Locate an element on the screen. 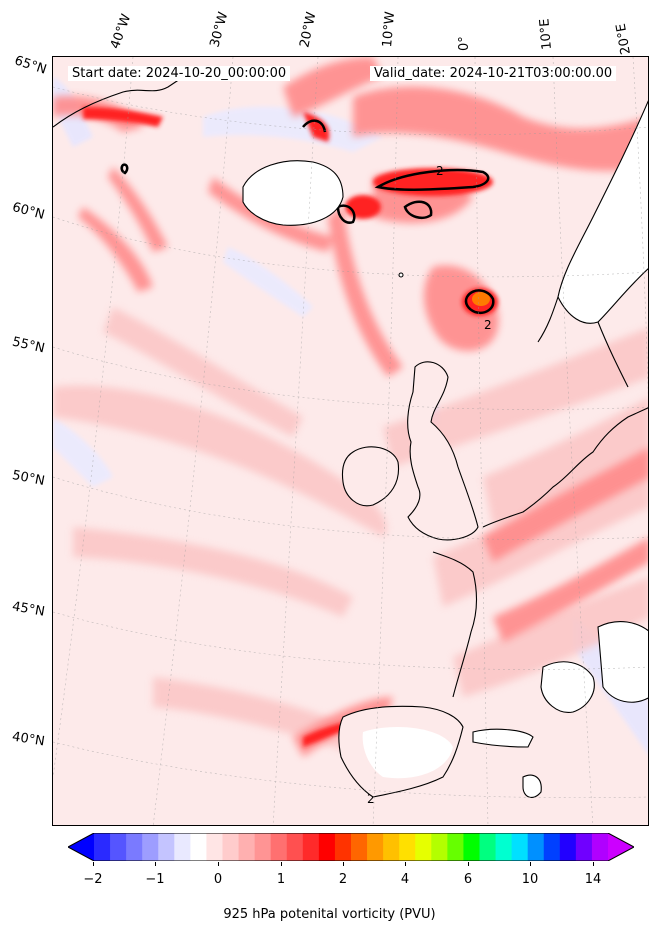 The width and height of the screenshot is (659, 936). lat-label-40n: 40°N is located at coordinates (28, 739).